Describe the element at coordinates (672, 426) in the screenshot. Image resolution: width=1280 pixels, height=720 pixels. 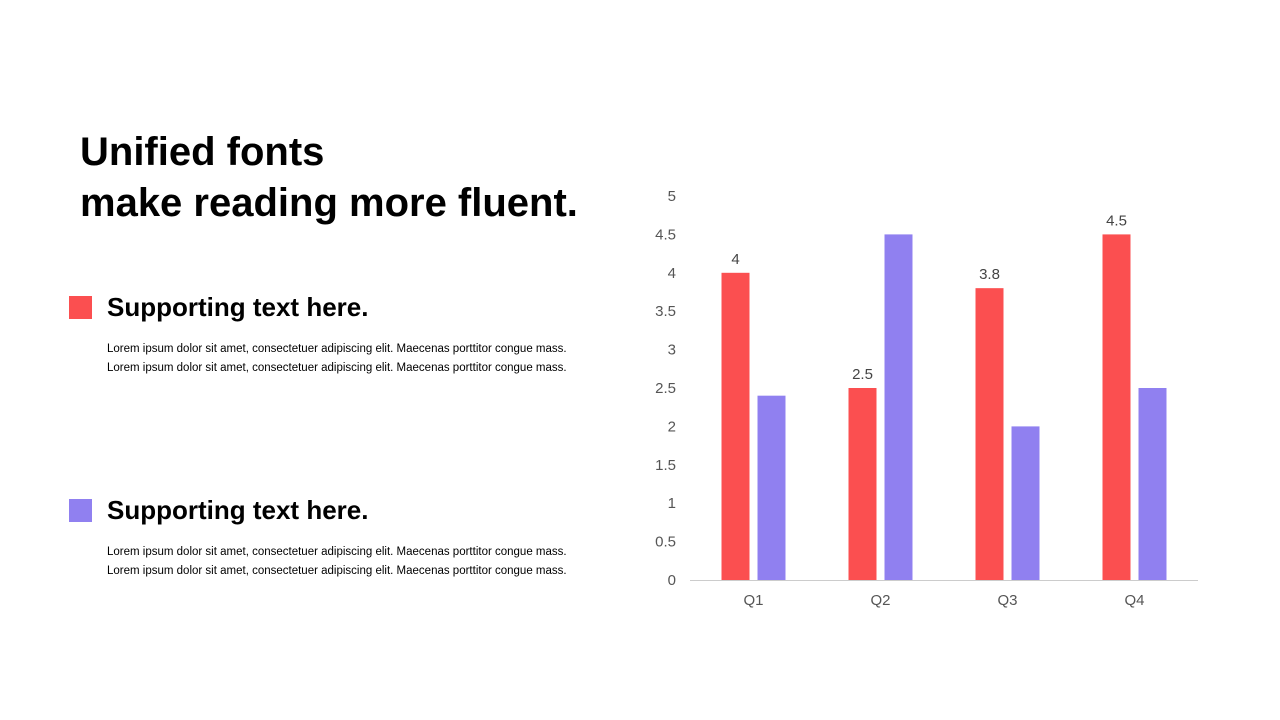
I see `y-tick-label: 2` at that location.